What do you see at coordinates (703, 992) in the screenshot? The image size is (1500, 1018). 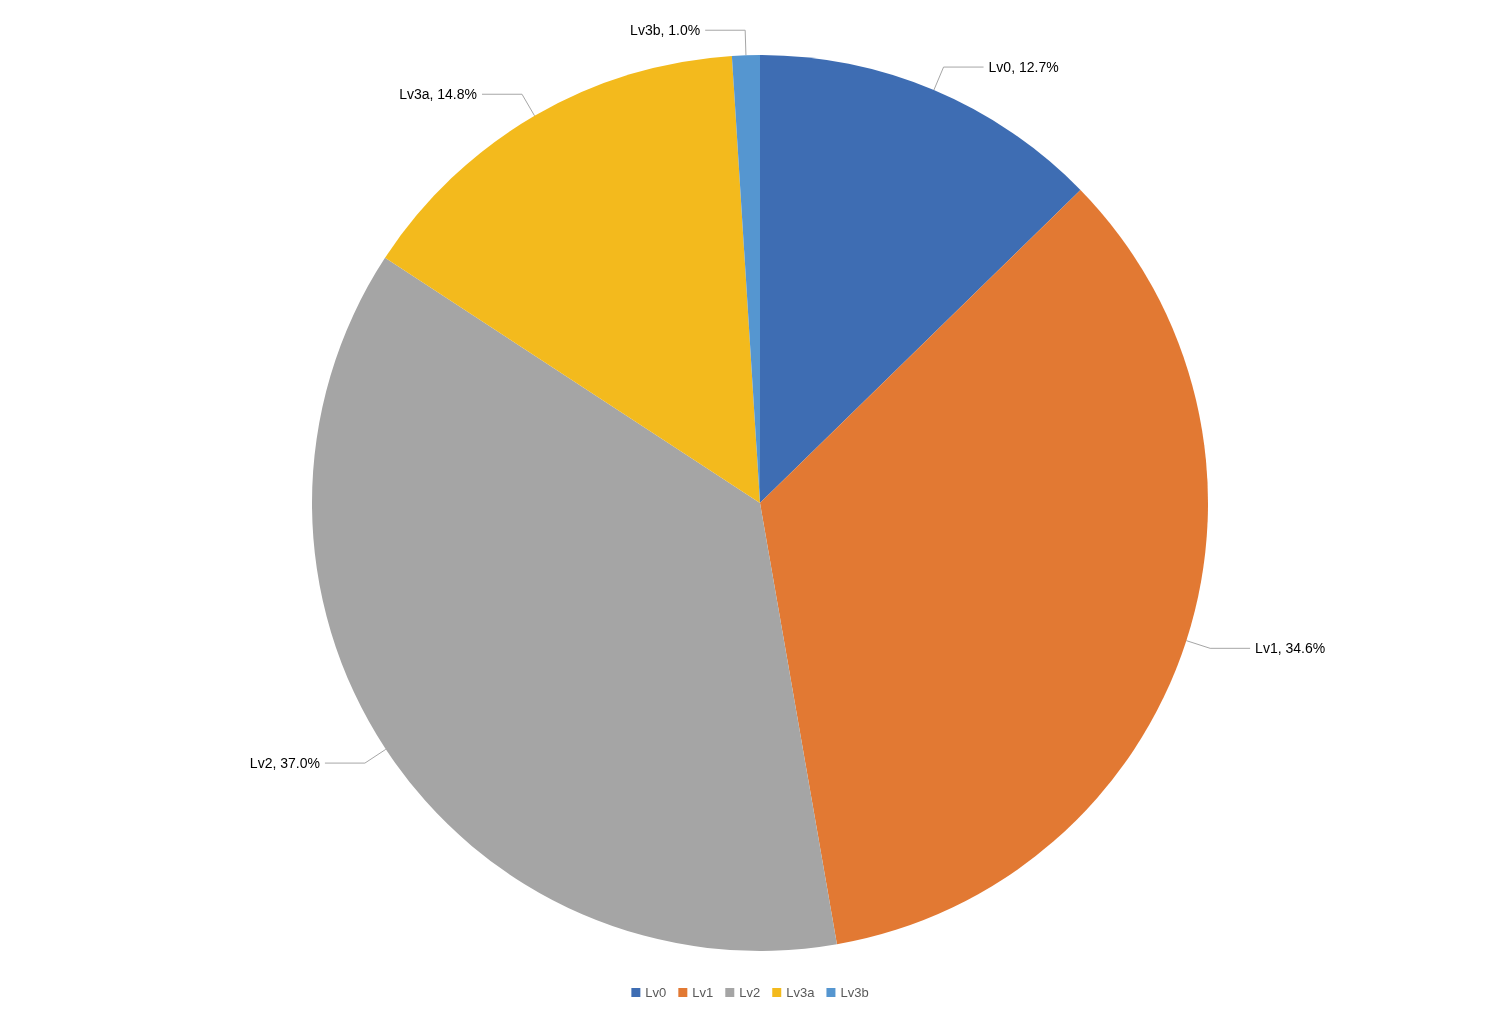 I see `legend-label: Lv1` at bounding box center [703, 992].